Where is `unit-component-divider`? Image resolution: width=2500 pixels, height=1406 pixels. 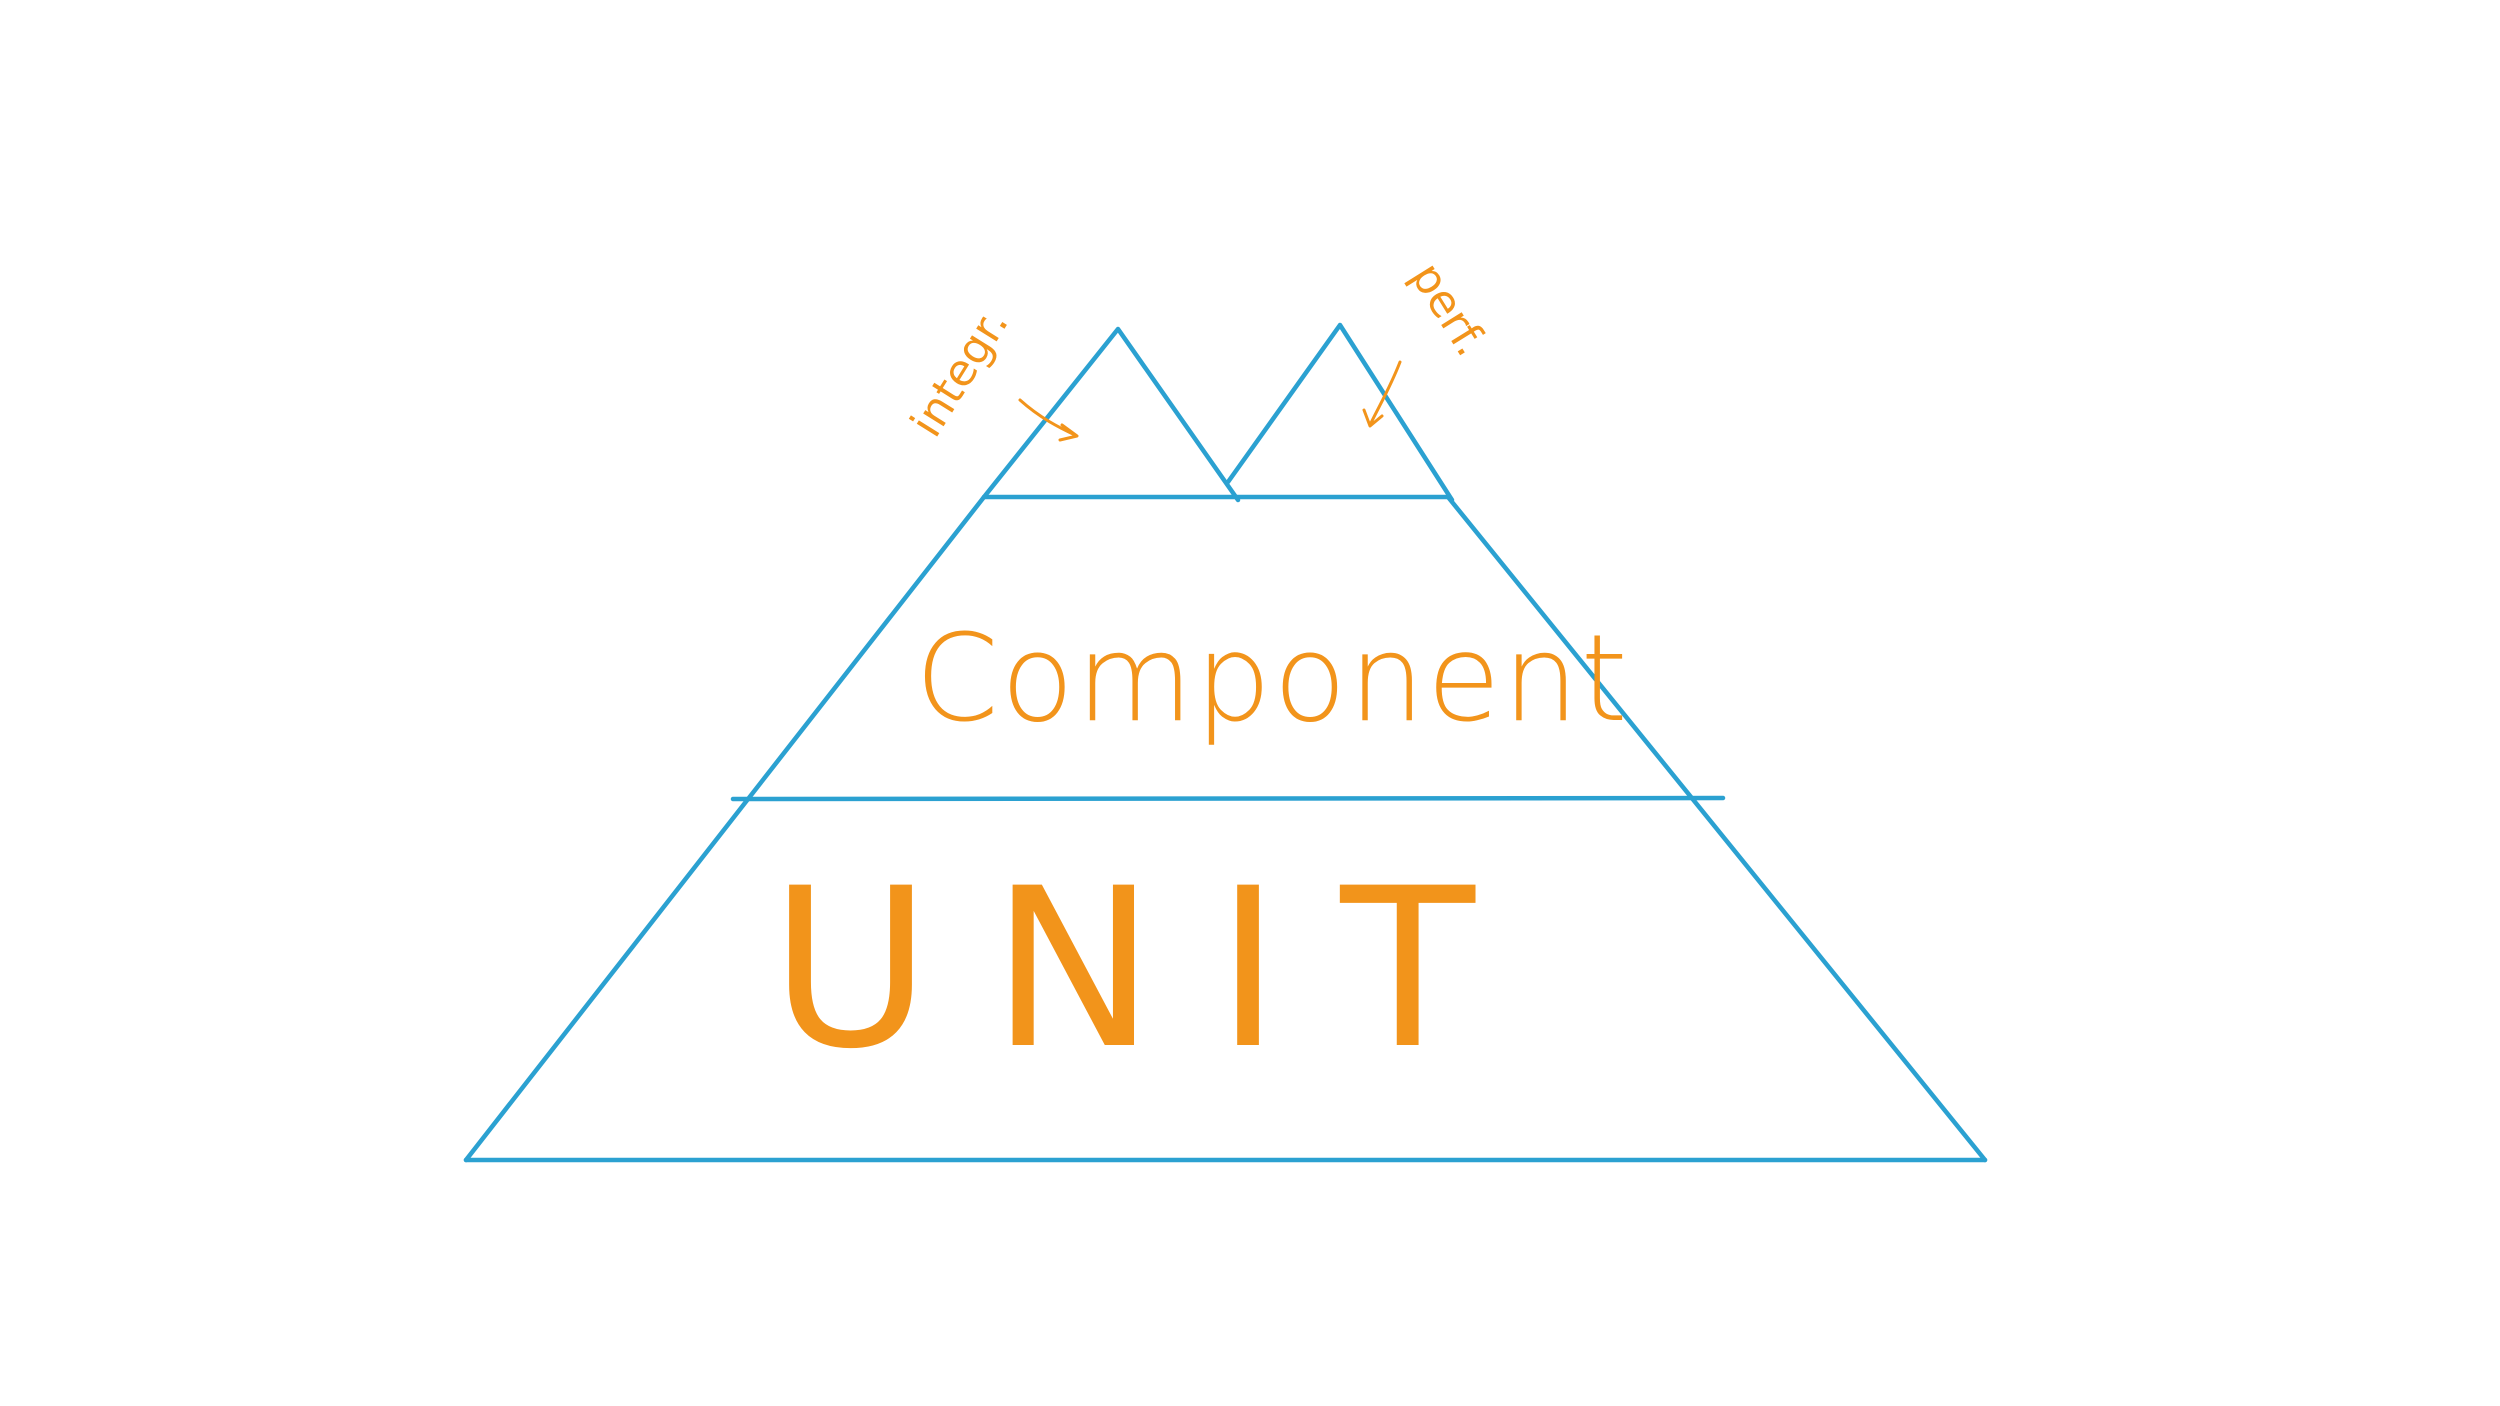 unit-component-divider is located at coordinates (1228, 798).